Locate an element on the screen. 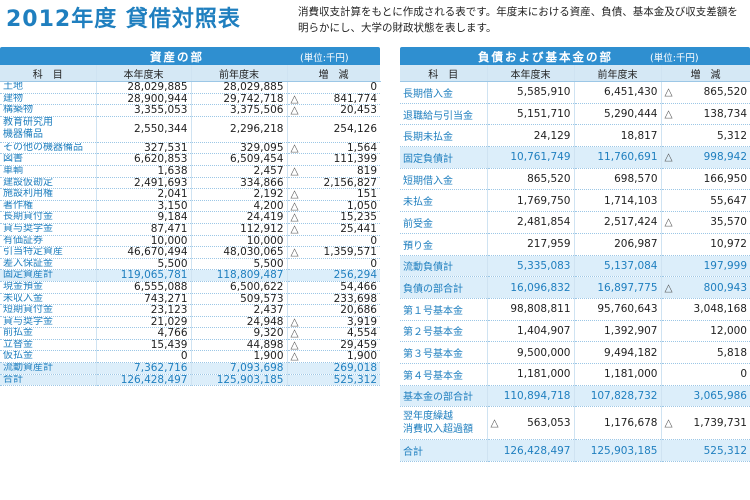 The width and height of the screenshot is (750, 500). current-year-value: 865,520 is located at coordinates (531, 179).